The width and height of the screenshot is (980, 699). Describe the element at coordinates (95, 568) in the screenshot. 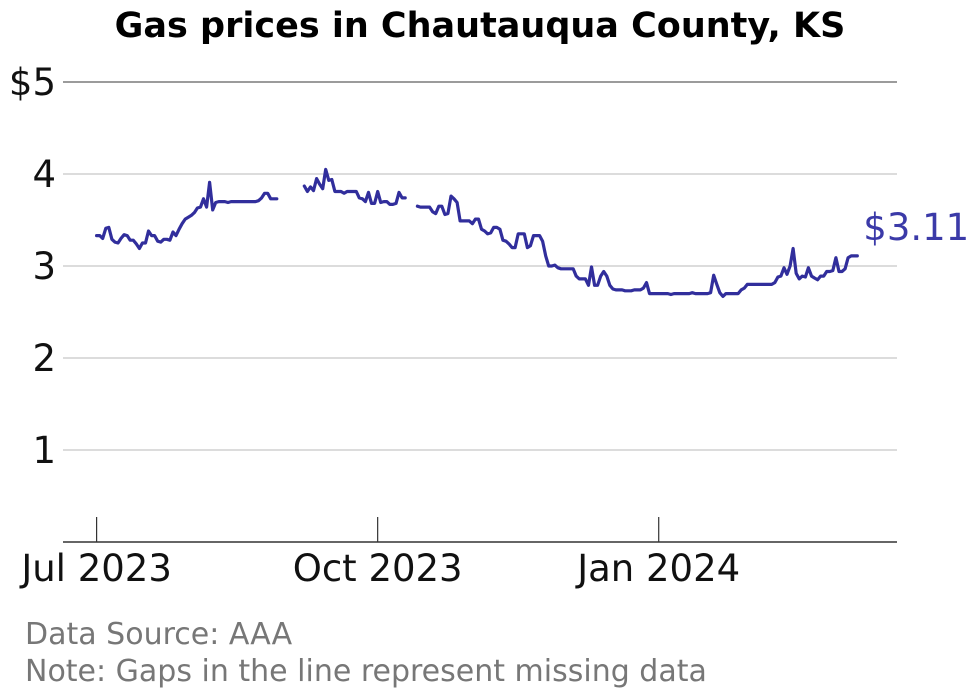

I see `x-tick-label: Jul 2023` at that location.